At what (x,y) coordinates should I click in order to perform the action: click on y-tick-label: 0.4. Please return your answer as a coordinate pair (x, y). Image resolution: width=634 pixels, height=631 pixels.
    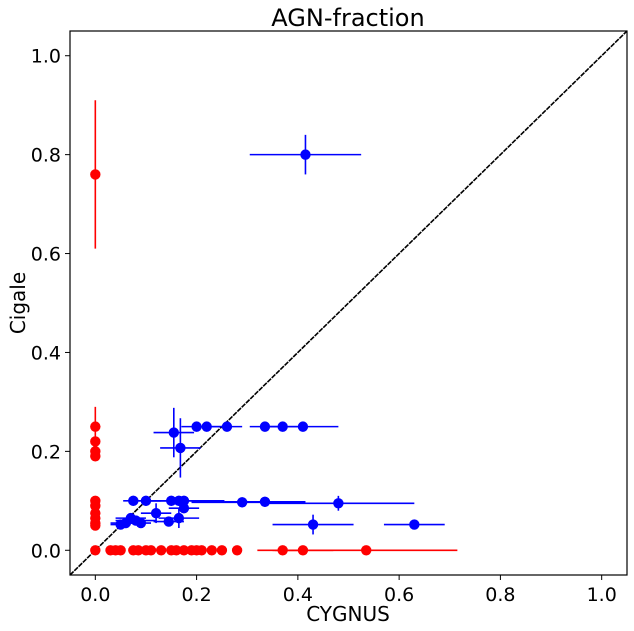
    Looking at the image, I should click on (46, 353).